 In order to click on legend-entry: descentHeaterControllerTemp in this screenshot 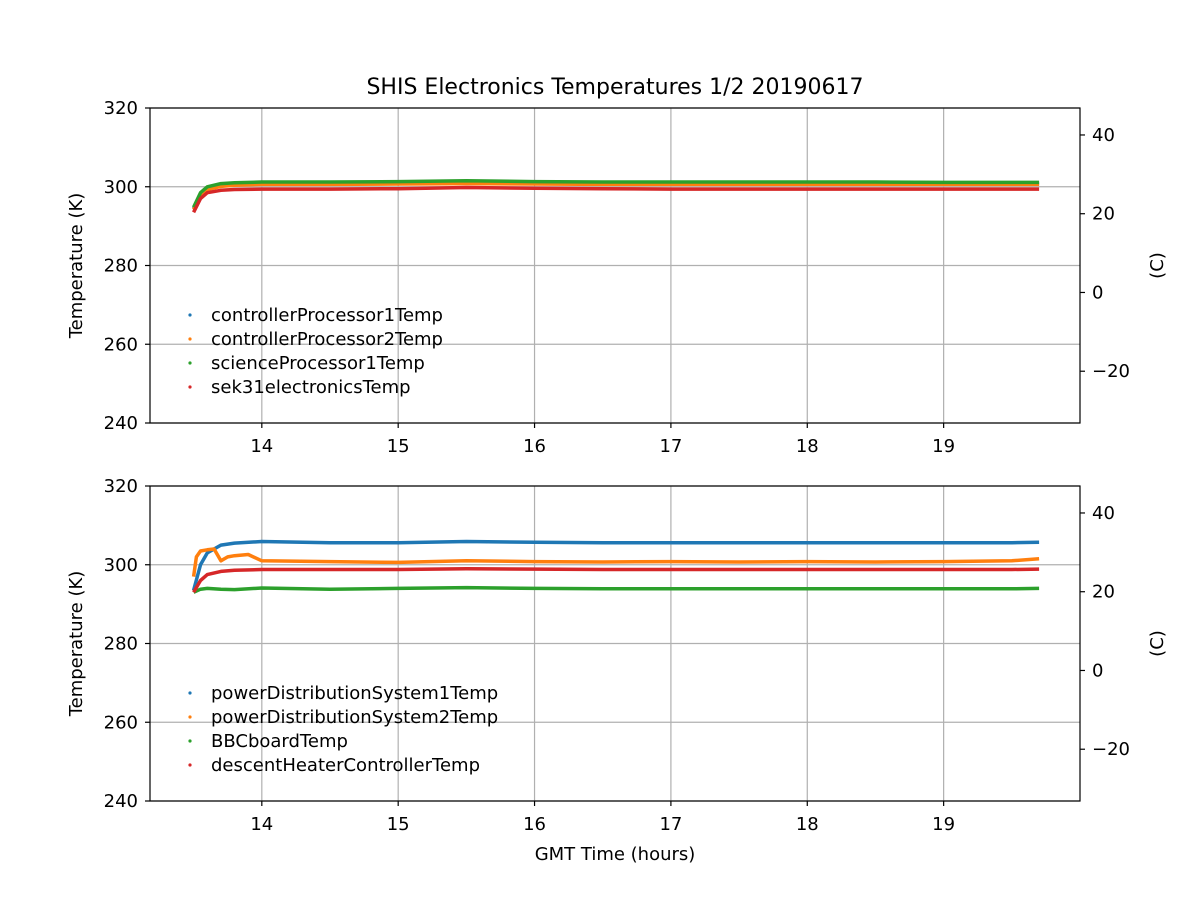, I will do `click(345, 765)`.